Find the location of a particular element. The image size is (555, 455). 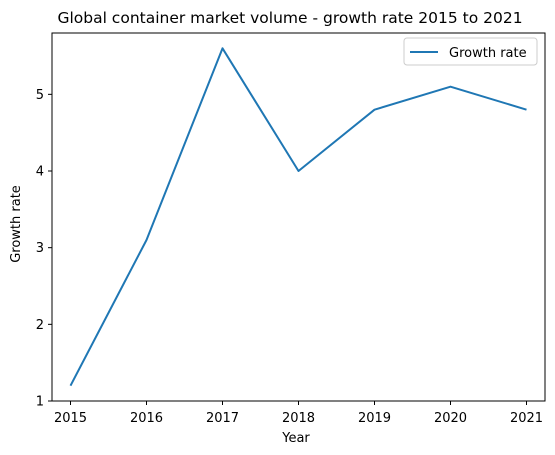

y-tick-label: 2 is located at coordinates (40, 325).